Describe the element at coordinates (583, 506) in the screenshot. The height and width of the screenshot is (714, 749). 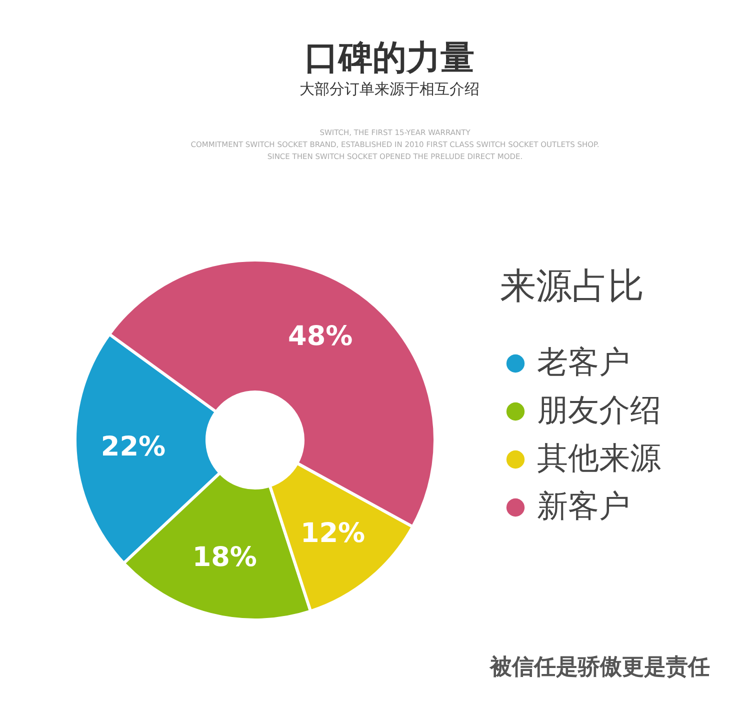
I see `legend-label: 新客户` at that location.